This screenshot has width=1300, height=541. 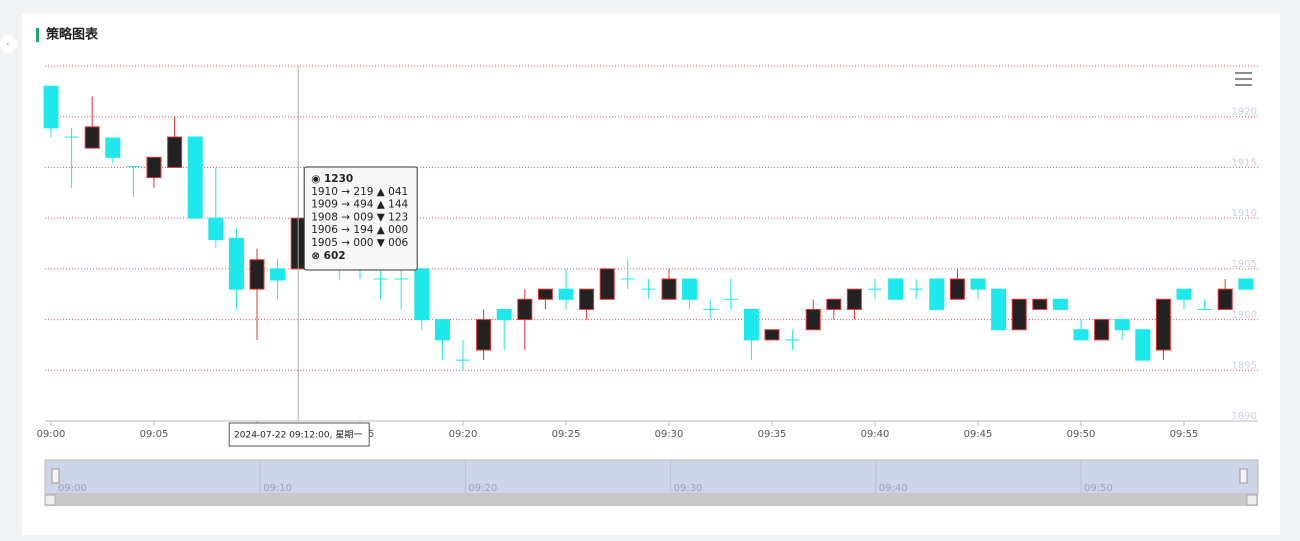 What do you see at coordinates (1243, 79) in the screenshot?
I see `menu-icon` at bounding box center [1243, 79].